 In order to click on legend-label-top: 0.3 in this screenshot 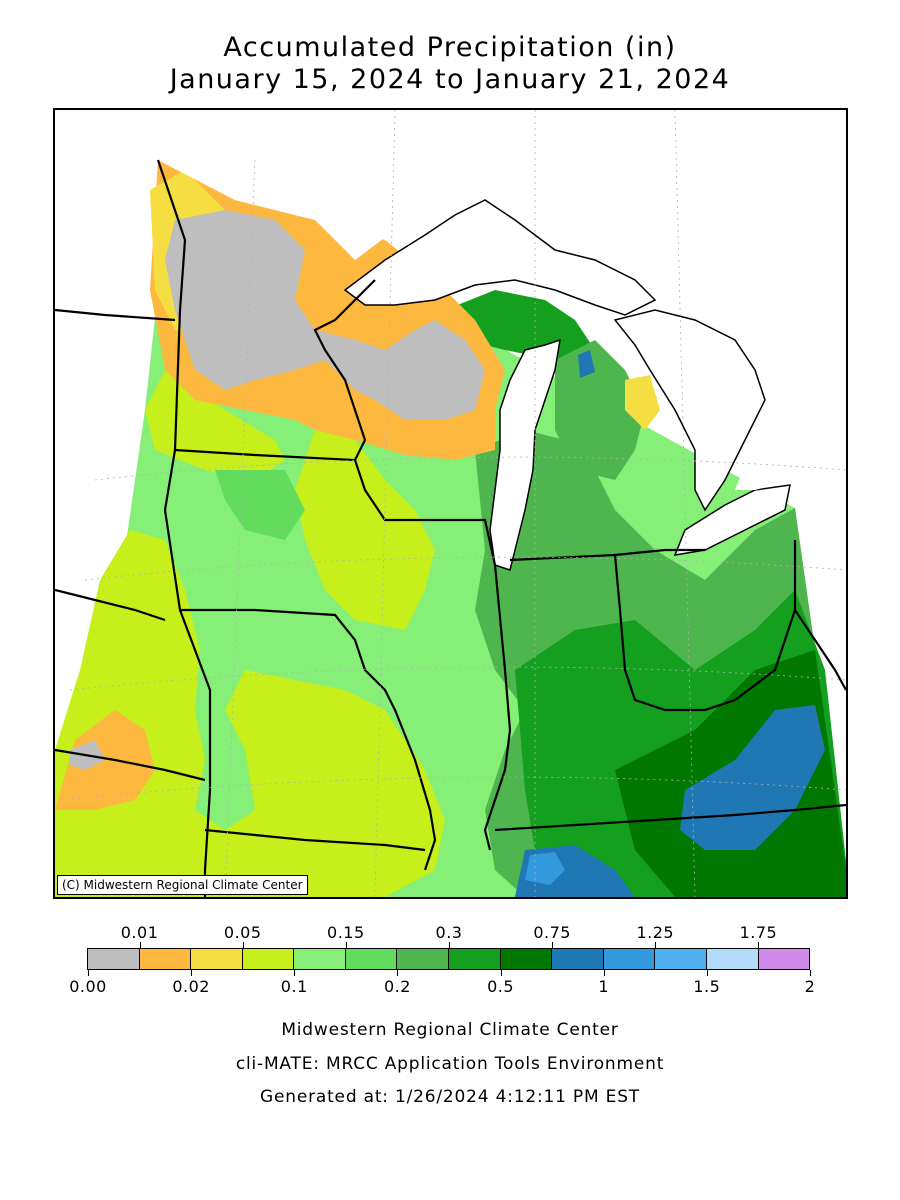, I will do `click(449, 932)`.